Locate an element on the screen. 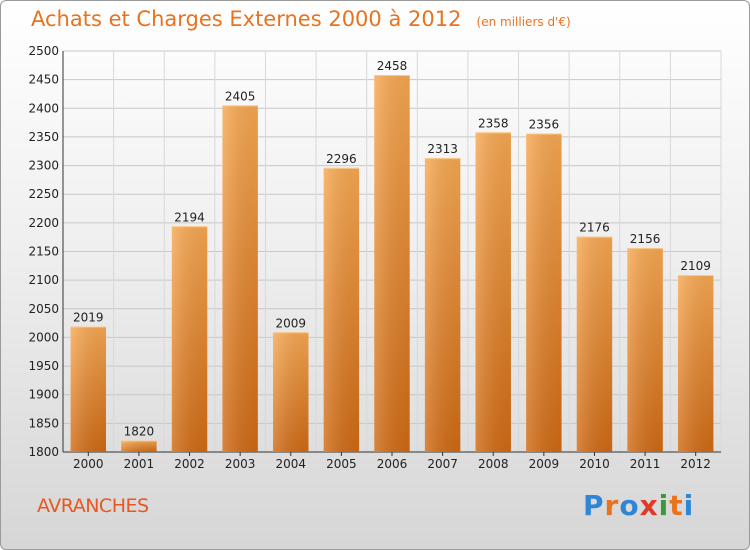 Image resolution: width=750 pixels, height=550 pixels. bar-2004 is located at coordinates (291, 392).